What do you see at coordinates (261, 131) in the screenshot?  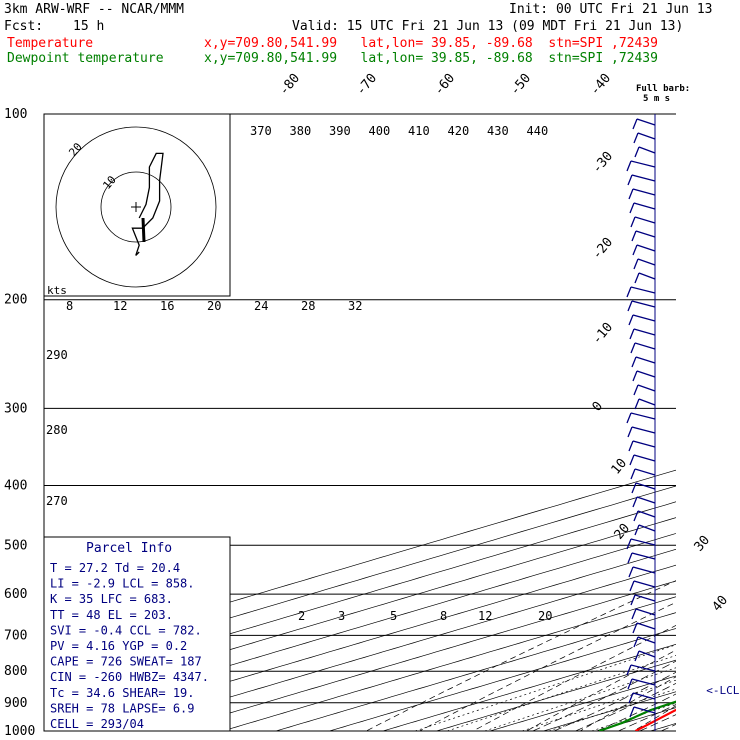 I see `theta-label: 370` at bounding box center [261, 131].